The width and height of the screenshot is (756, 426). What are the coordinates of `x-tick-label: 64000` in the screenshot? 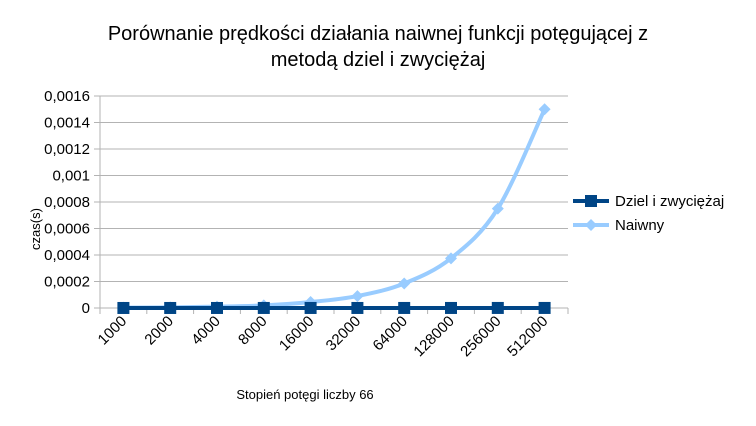 It's located at (391, 334).